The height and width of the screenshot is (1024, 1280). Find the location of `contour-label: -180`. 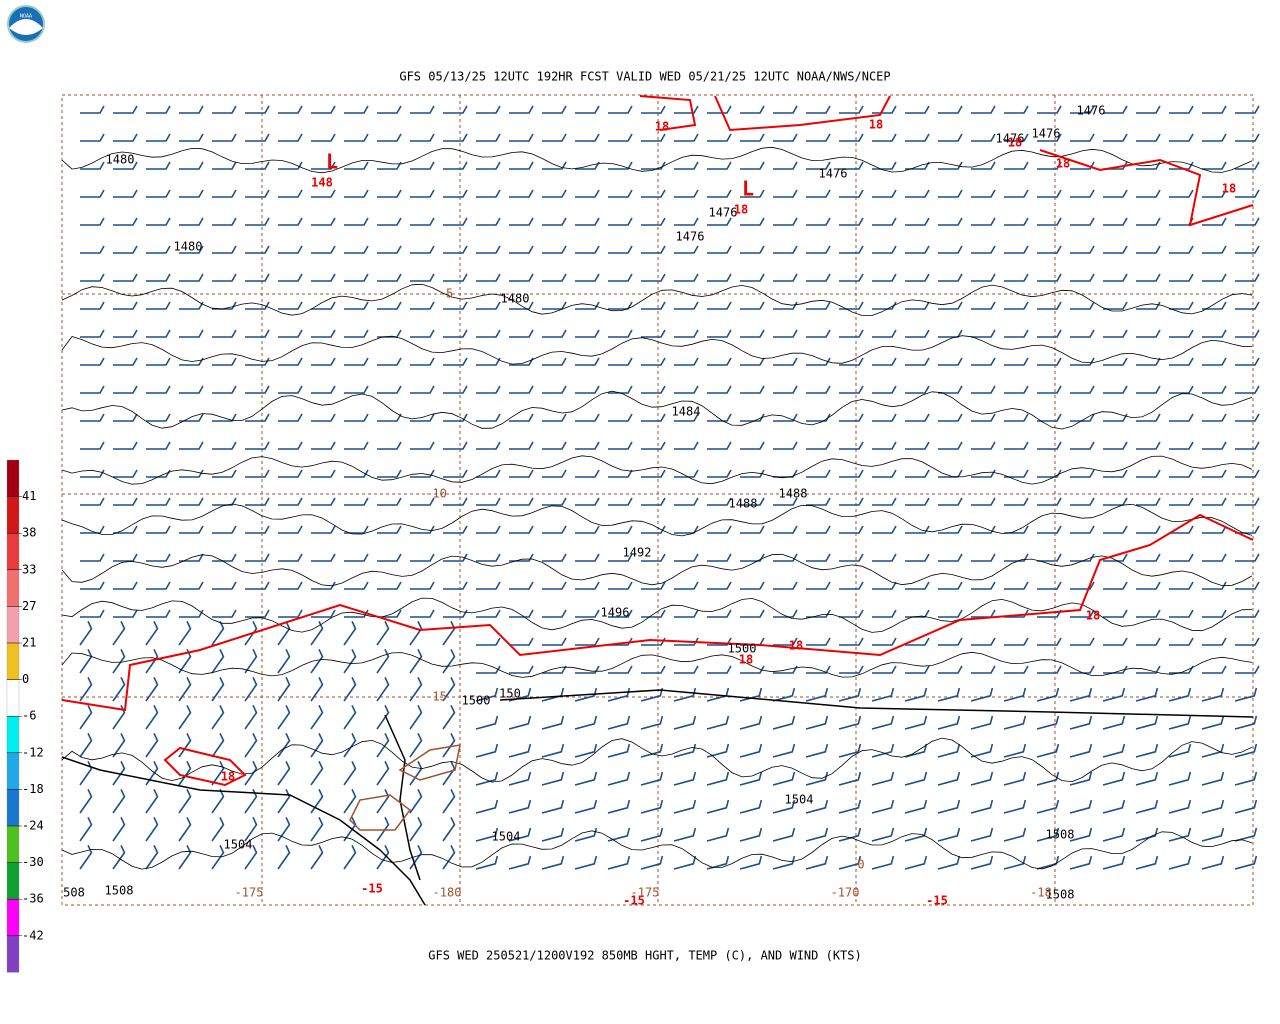

contour-label: -180 is located at coordinates (447, 893).